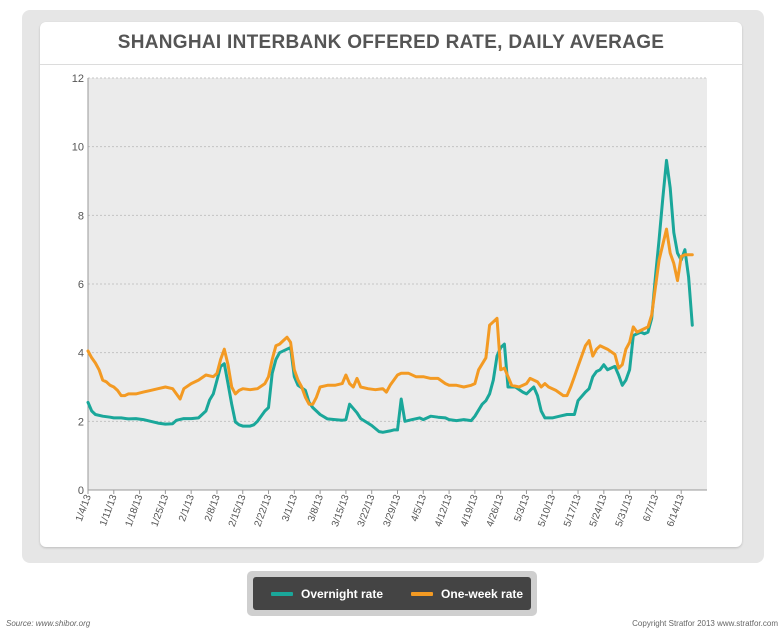  What do you see at coordinates (78, 79) in the screenshot?
I see `y-tick-label: 12` at bounding box center [78, 79].